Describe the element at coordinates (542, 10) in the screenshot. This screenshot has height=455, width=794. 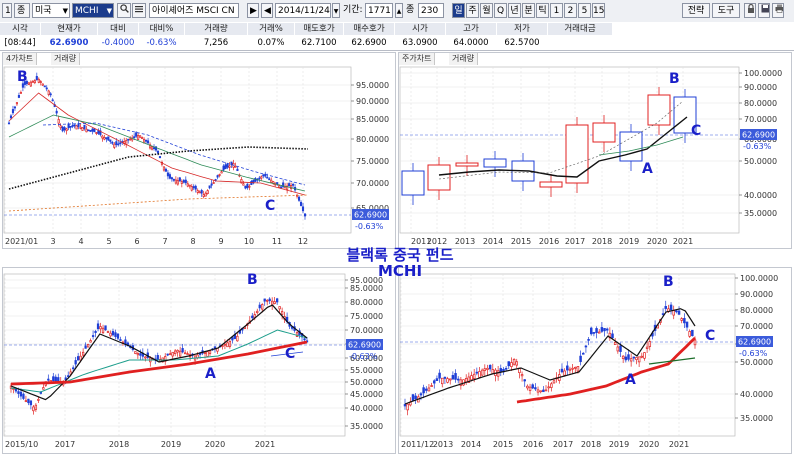
I see `interval-button: 틱` at that location.